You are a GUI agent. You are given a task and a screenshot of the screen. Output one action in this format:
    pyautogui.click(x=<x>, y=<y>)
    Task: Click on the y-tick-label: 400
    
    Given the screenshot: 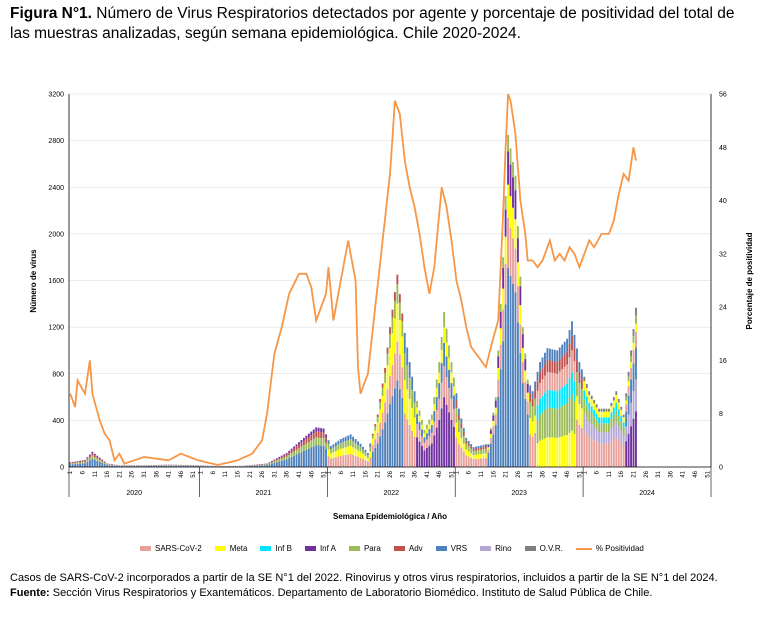 What is the action you would take?
    pyautogui.click(x=58, y=421)
    